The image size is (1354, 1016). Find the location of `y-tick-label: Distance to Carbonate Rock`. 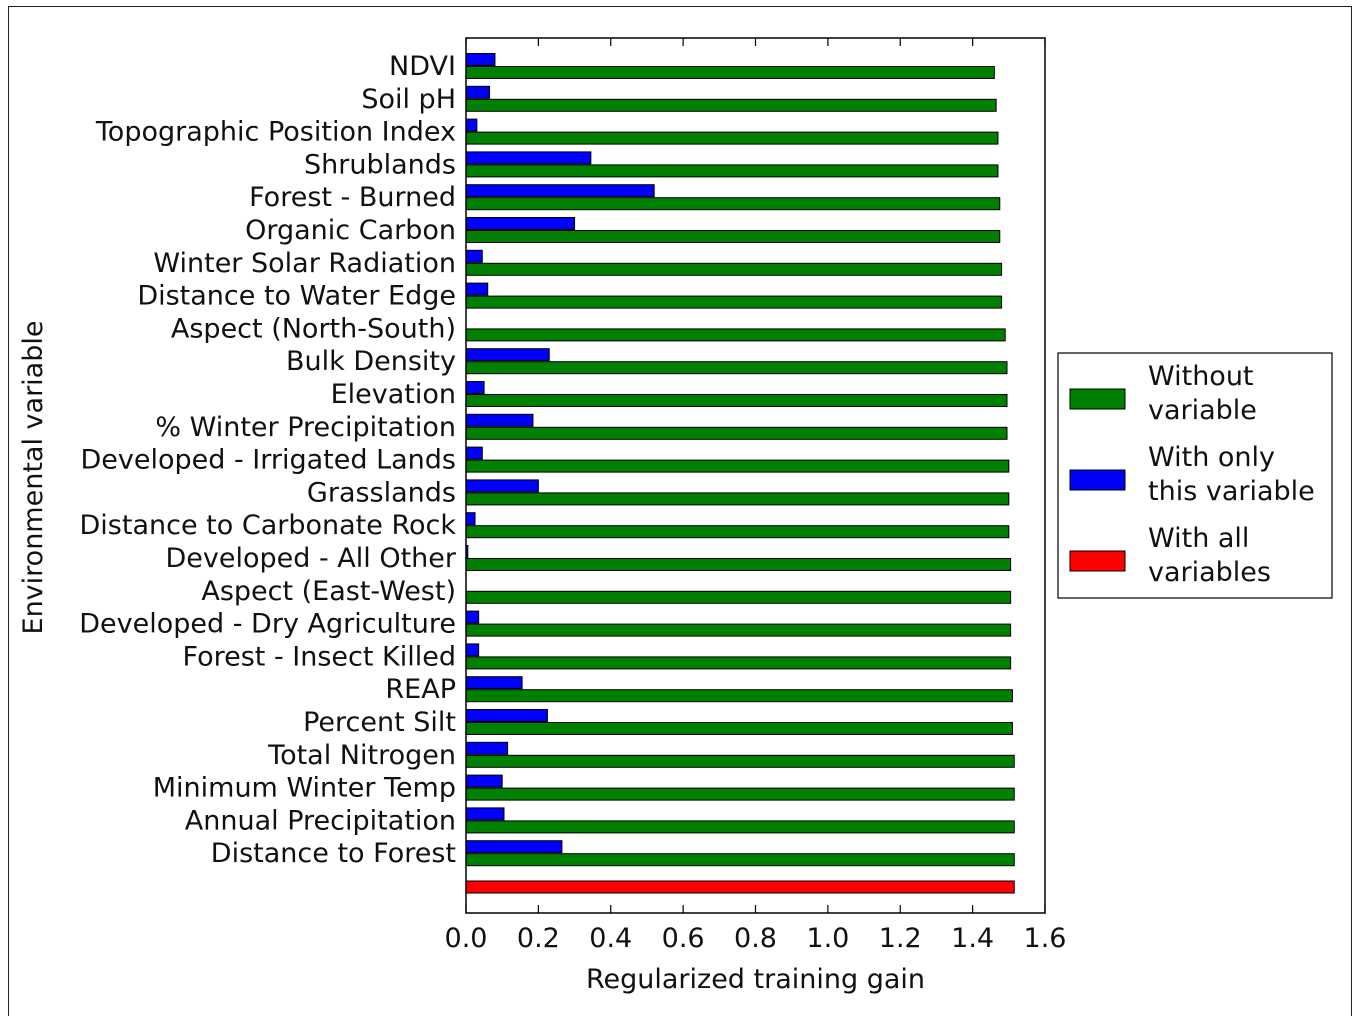

y-tick-label: Distance to Carbonate Rock is located at coordinates (268, 525).